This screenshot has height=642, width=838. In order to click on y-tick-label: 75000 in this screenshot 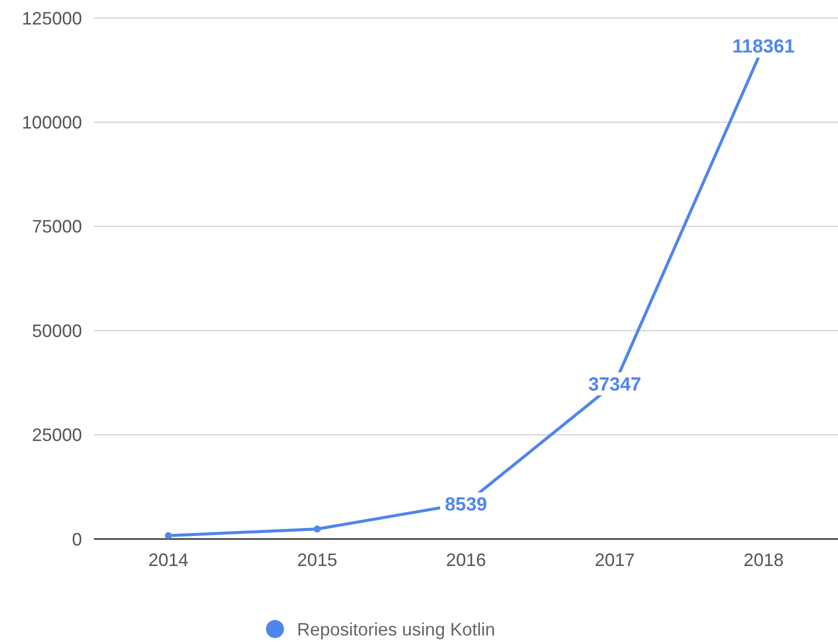, I will do `click(57, 226)`.